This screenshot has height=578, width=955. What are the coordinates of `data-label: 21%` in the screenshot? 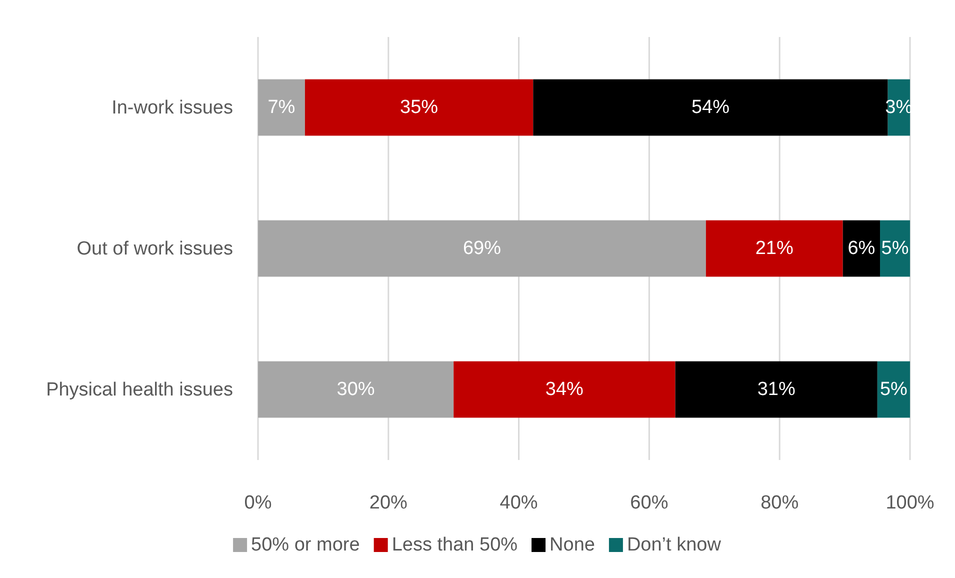 It's located at (774, 248).